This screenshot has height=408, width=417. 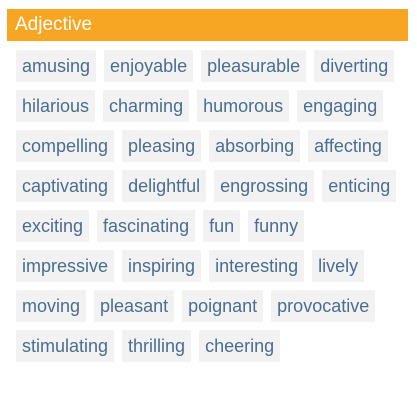 I want to click on synonym-tag: absorbing, so click(x=255, y=146).